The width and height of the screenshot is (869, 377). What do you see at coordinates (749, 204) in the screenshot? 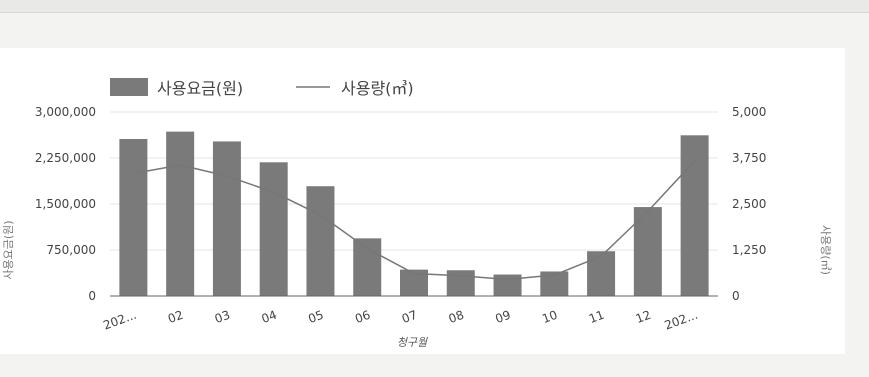
I see `y-tick-label-right: 2,500` at bounding box center [749, 204].